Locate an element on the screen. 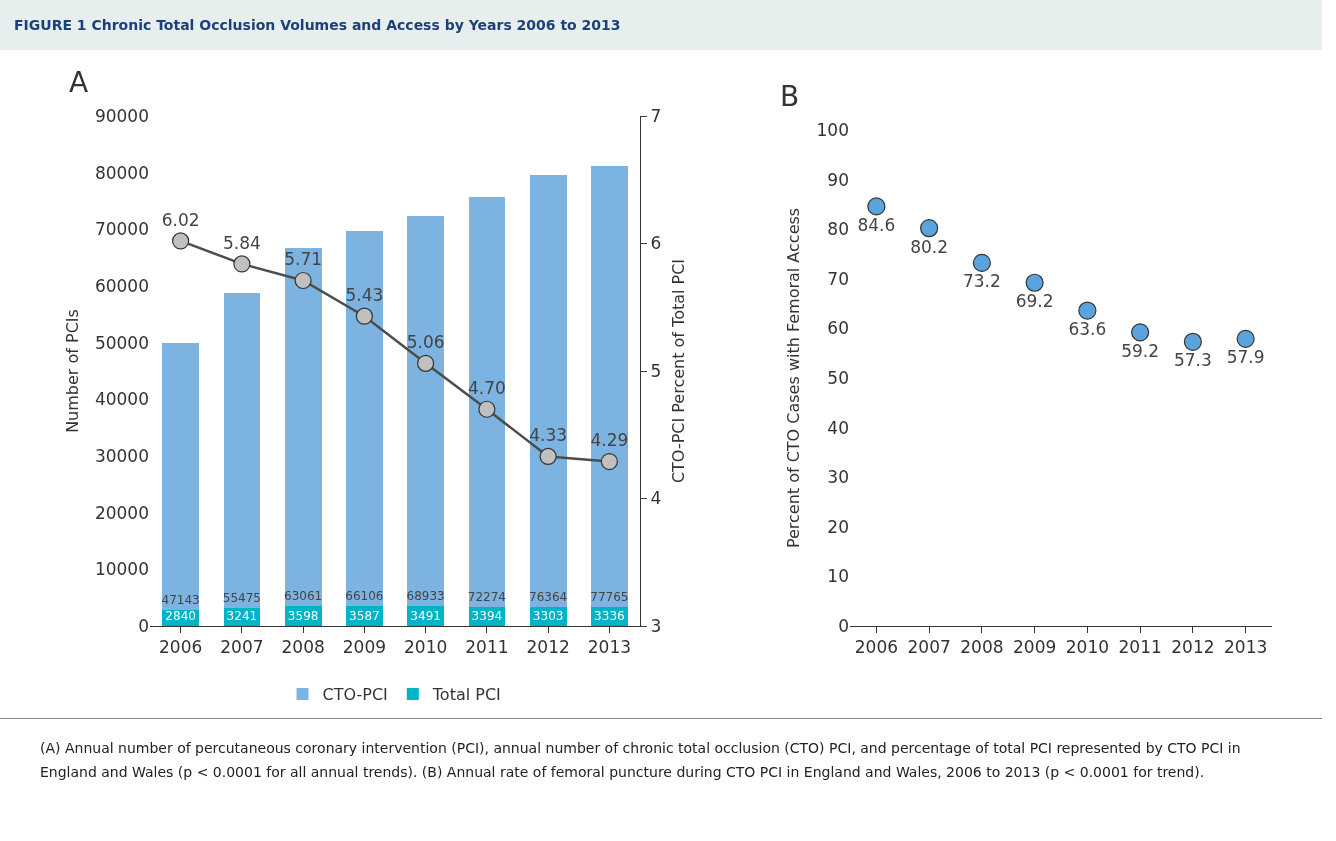 Image resolution: width=1336 pixels, height=841 pixels. data-label: 2840 is located at coordinates (180, 616).